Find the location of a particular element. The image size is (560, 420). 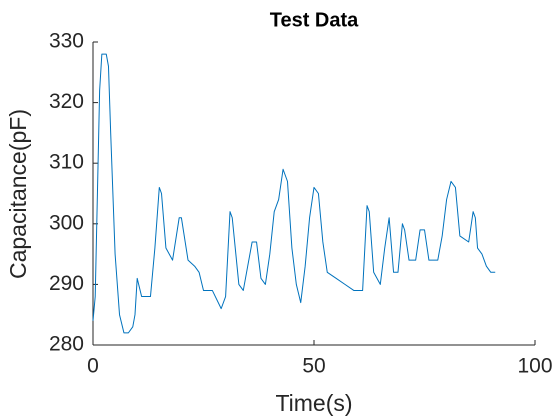

x-tick-label: 0 is located at coordinates (93, 366).